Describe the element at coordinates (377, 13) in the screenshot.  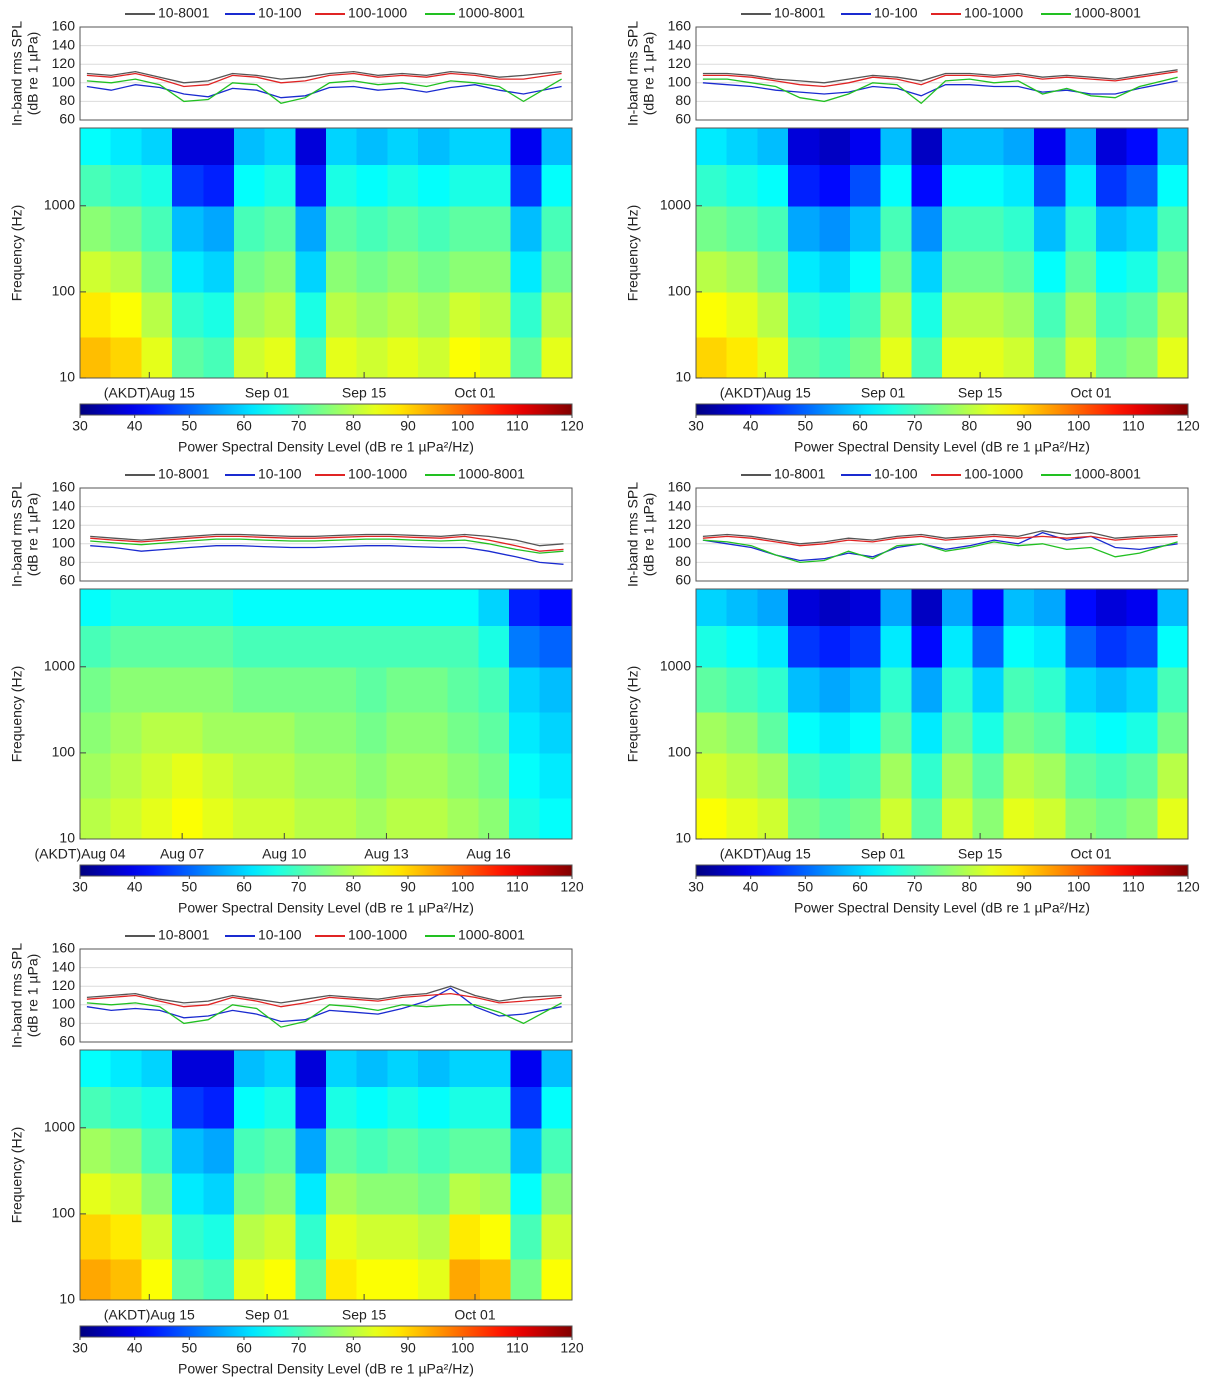
I see `legend-label: 100-1000` at that location.